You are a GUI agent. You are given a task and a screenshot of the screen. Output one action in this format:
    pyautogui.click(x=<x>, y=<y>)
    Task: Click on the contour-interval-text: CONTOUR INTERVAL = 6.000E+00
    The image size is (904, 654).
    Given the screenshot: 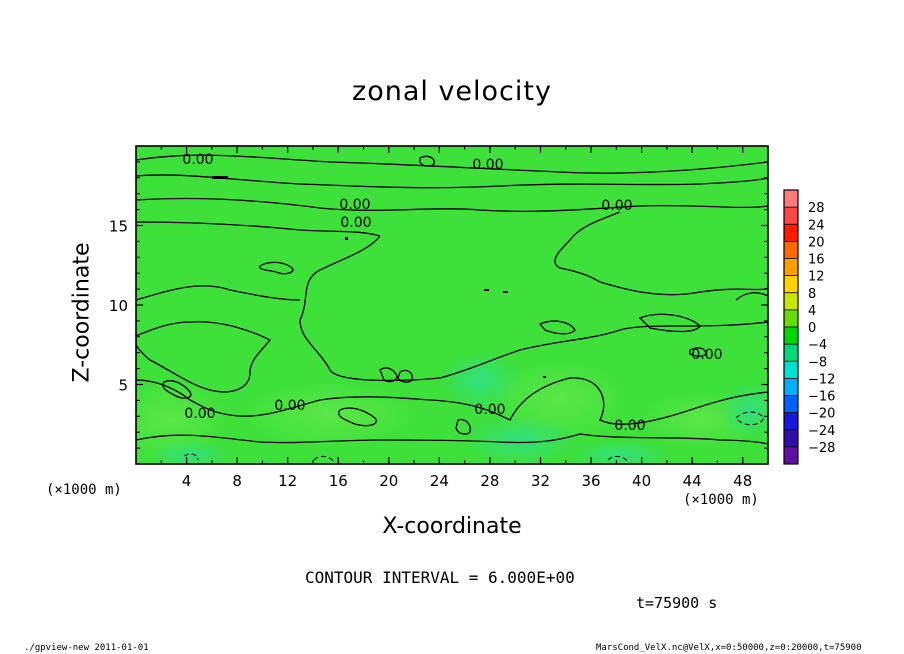 What is the action you would take?
    pyautogui.click(x=440, y=577)
    